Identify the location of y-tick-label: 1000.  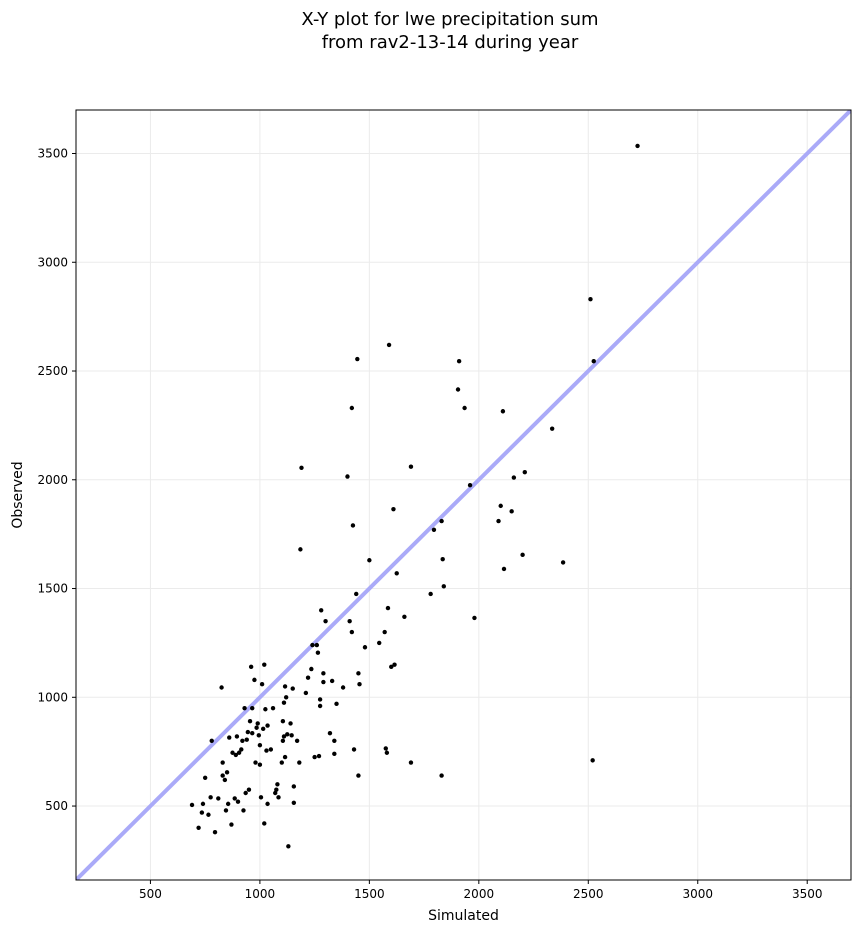
(52, 697).